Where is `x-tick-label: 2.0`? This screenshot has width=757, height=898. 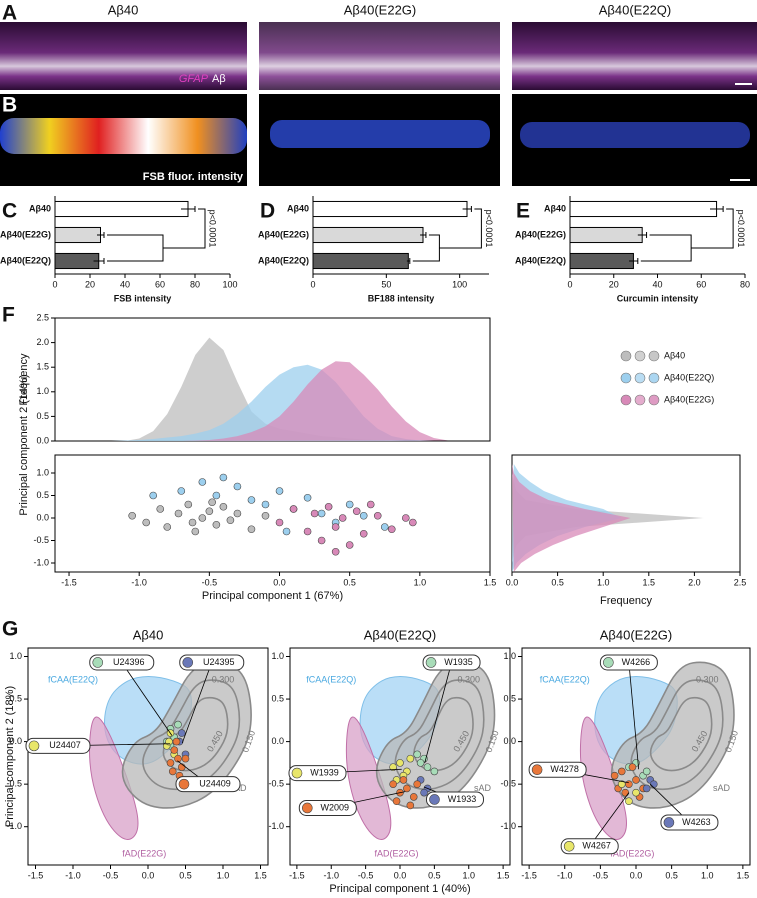 x-tick-label: 2.0 is located at coordinates (694, 582).